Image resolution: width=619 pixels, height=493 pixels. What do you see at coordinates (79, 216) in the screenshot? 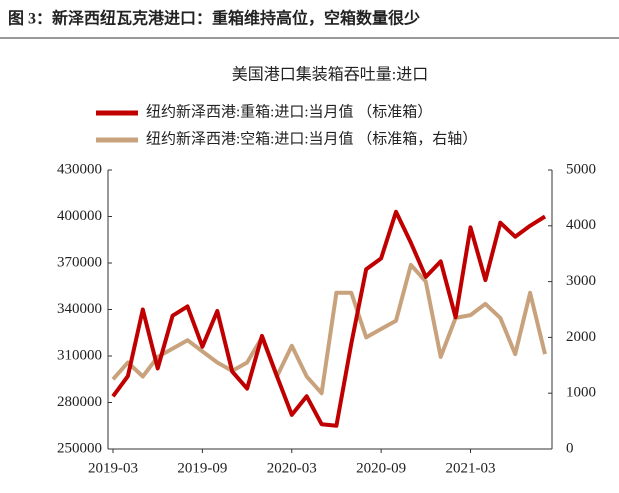
I see `y-tick-label: 400000` at bounding box center [79, 216].